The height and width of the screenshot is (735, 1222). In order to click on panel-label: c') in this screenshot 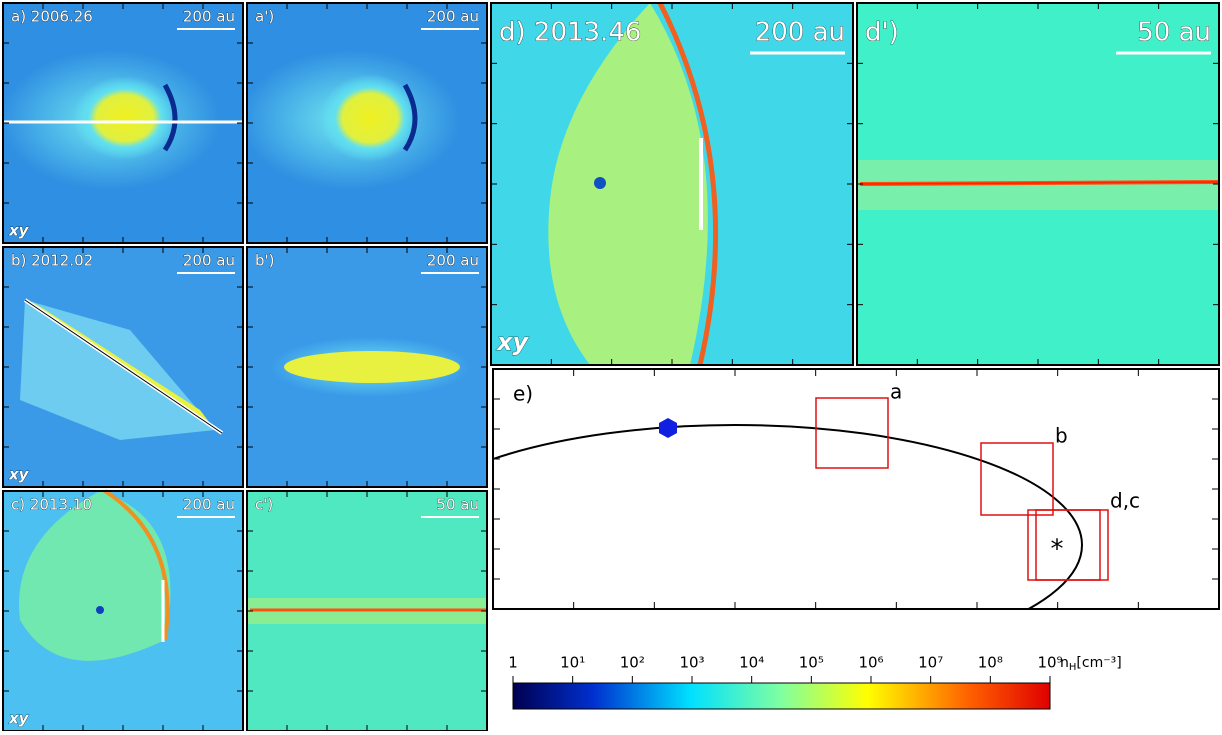, I will do `click(264, 505)`.